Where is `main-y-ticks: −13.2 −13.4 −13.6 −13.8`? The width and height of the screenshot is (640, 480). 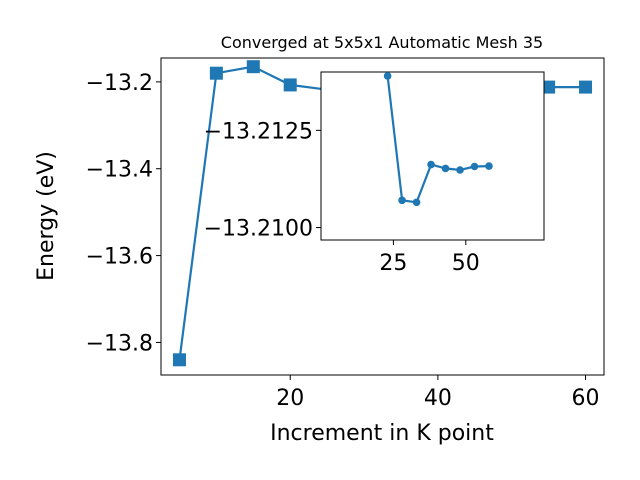 main-y-ticks: −13.2 −13.4 −13.6 −13.8 is located at coordinates (123, 213).